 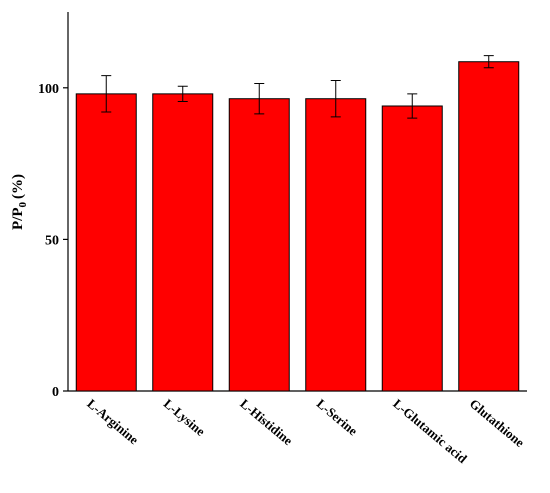 What do you see at coordinates (48, 89) in the screenshot?
I see `y-tick-label: 100` at bounding box center [48, 89].